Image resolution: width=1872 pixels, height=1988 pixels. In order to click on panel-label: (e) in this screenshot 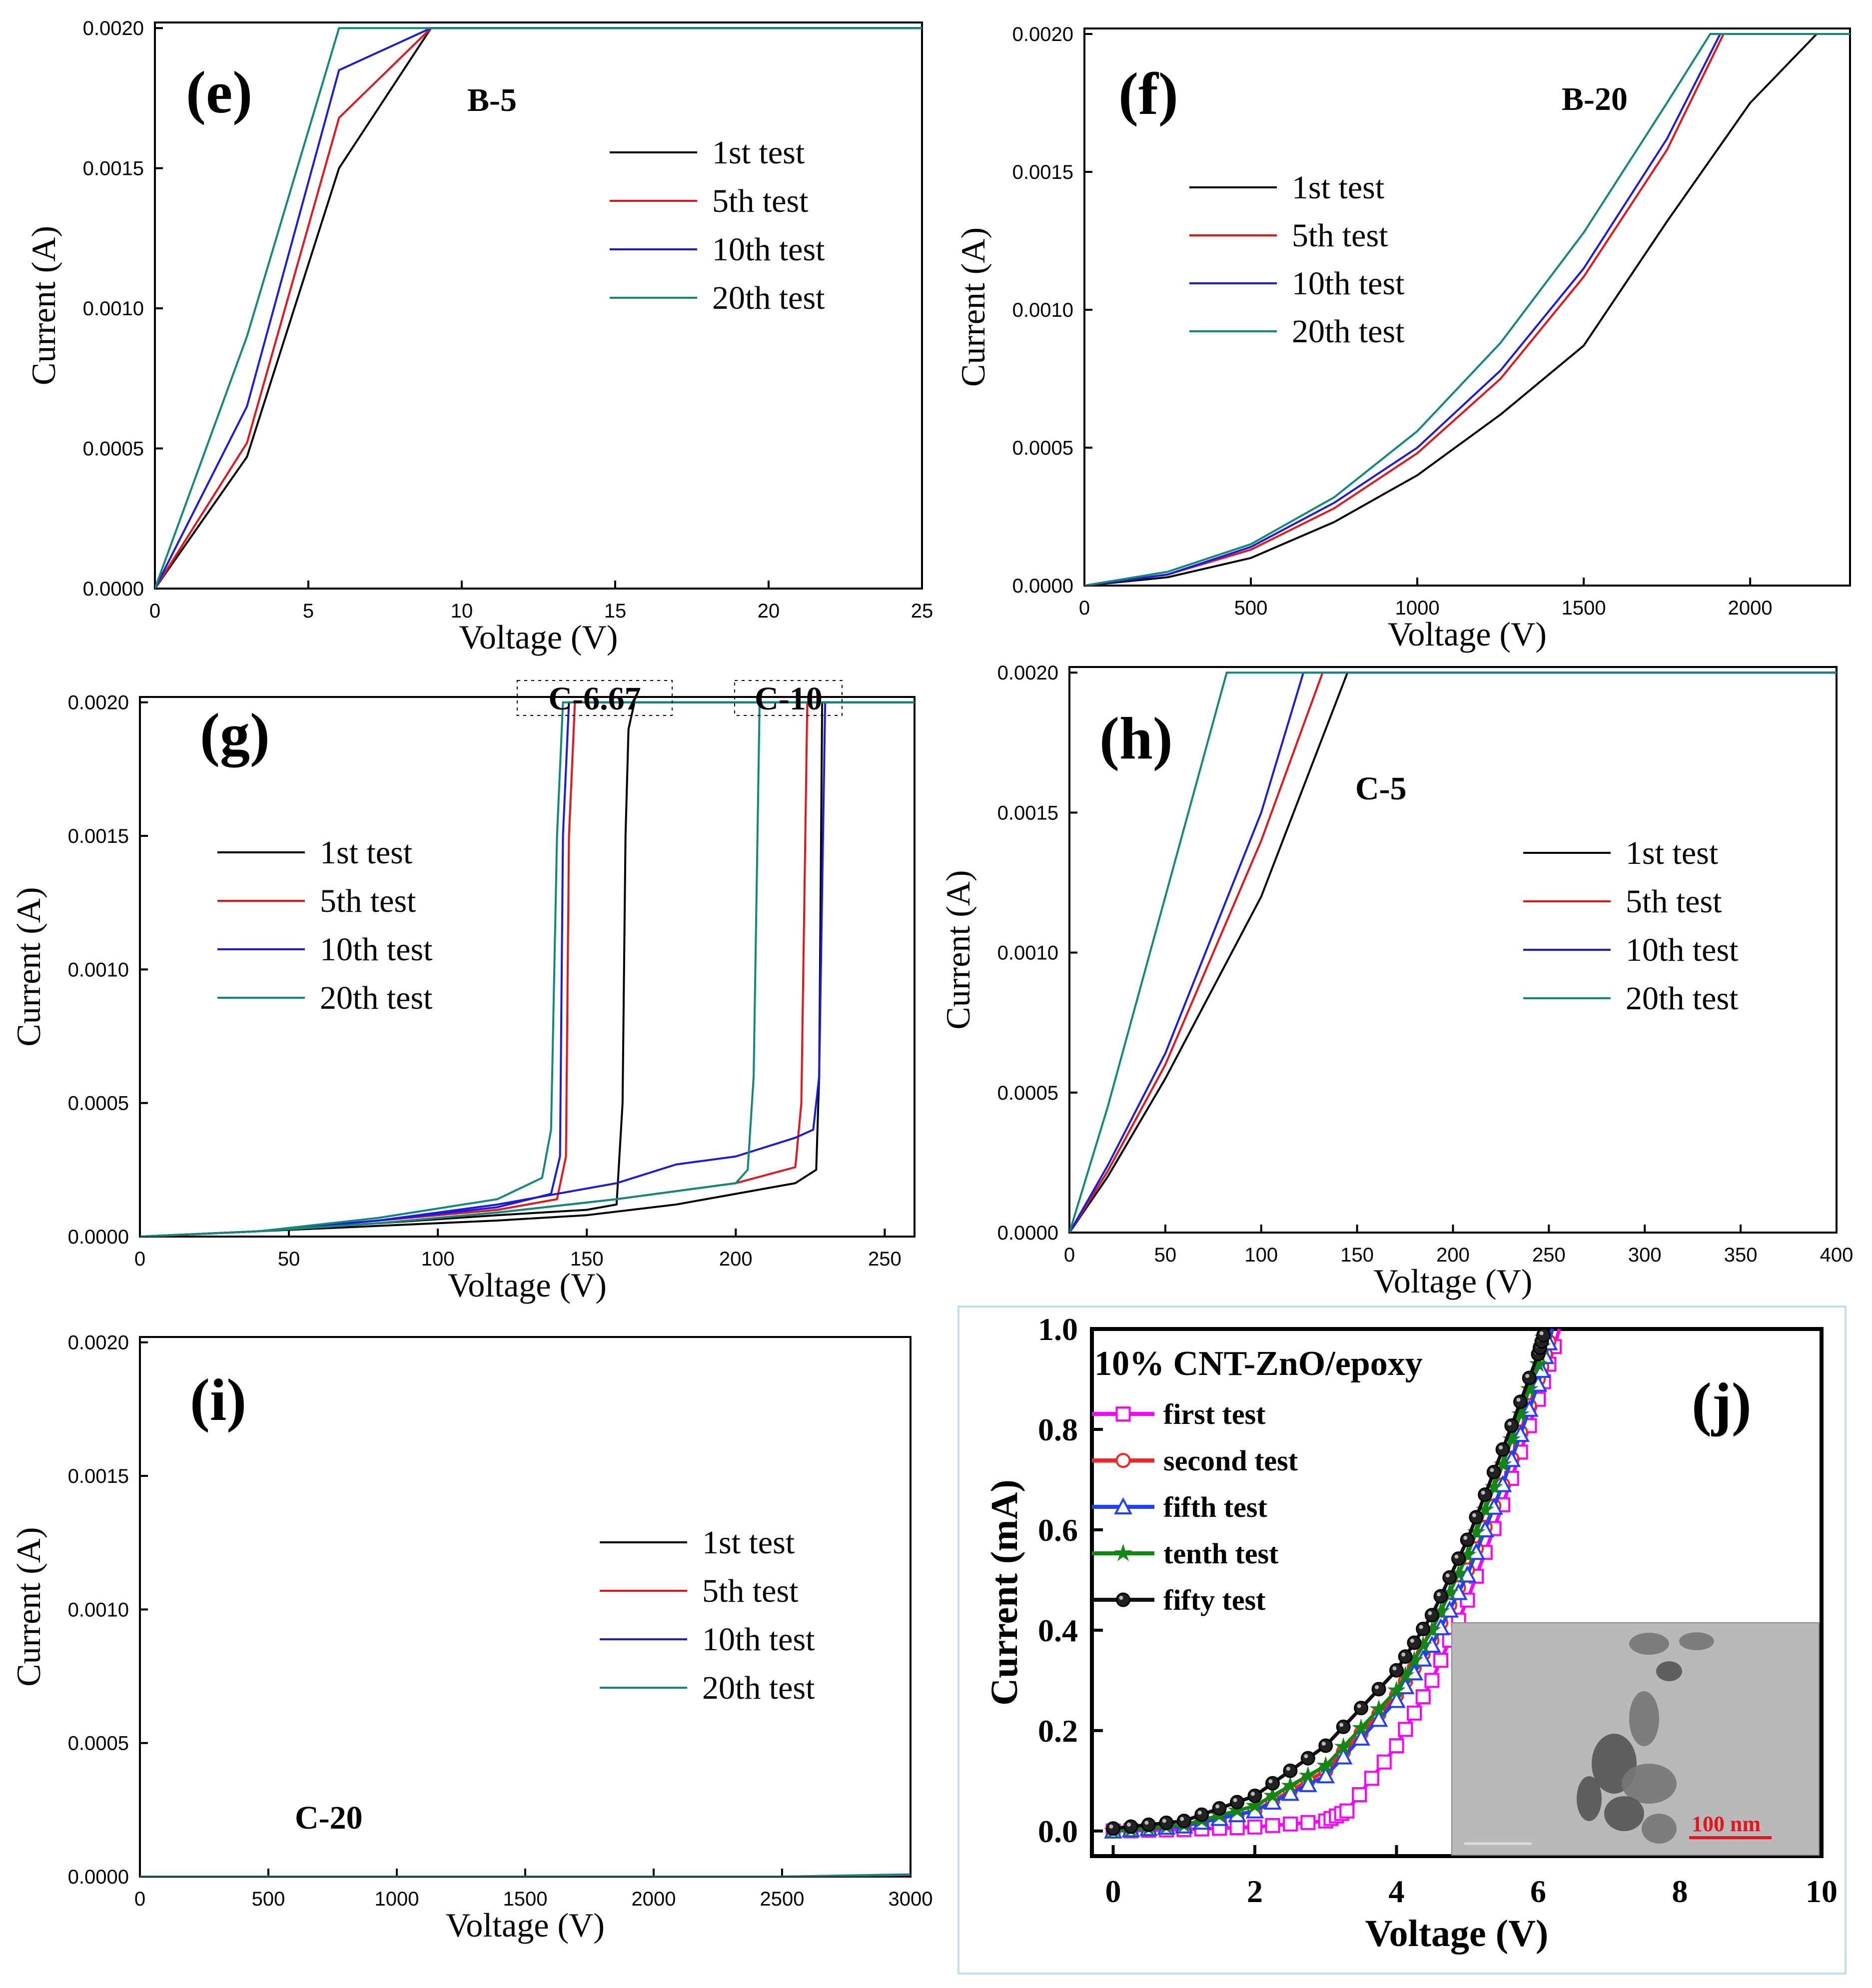, I will do `click(219, 92)`.